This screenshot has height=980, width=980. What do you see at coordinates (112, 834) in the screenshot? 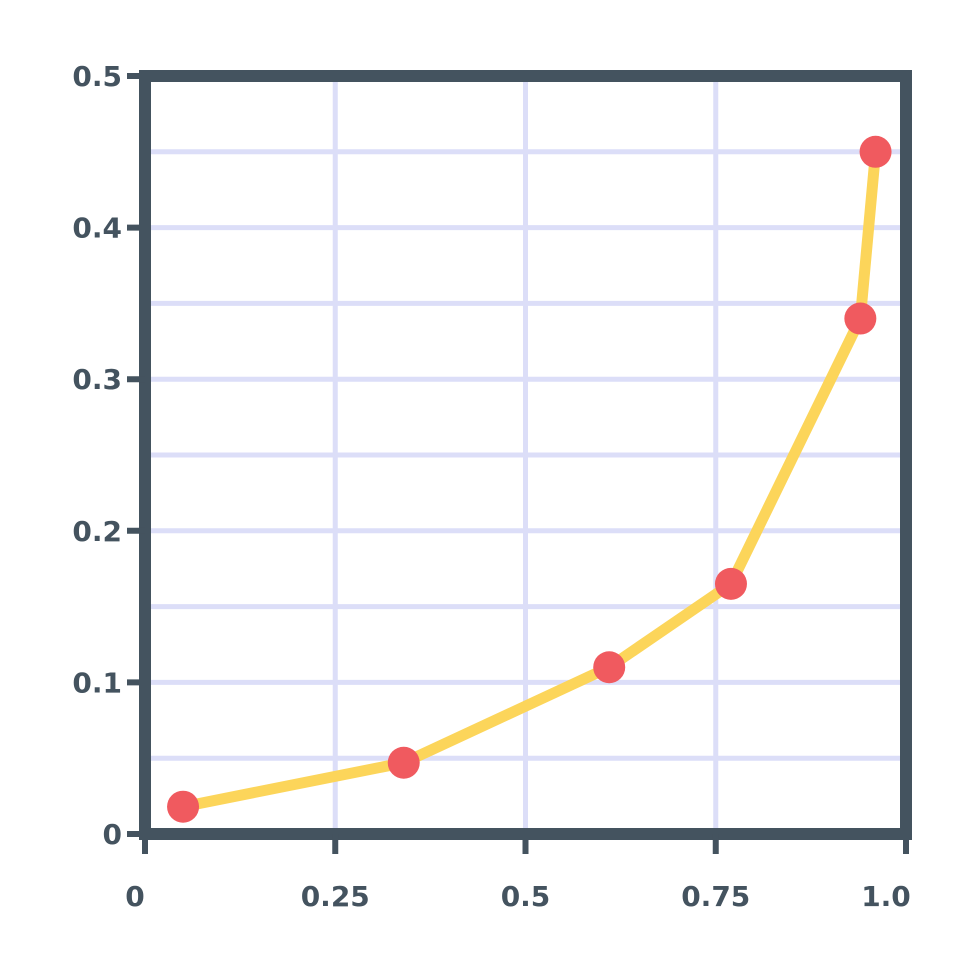
I see `y-tick-label: 0` at bounding box center [112, 834].